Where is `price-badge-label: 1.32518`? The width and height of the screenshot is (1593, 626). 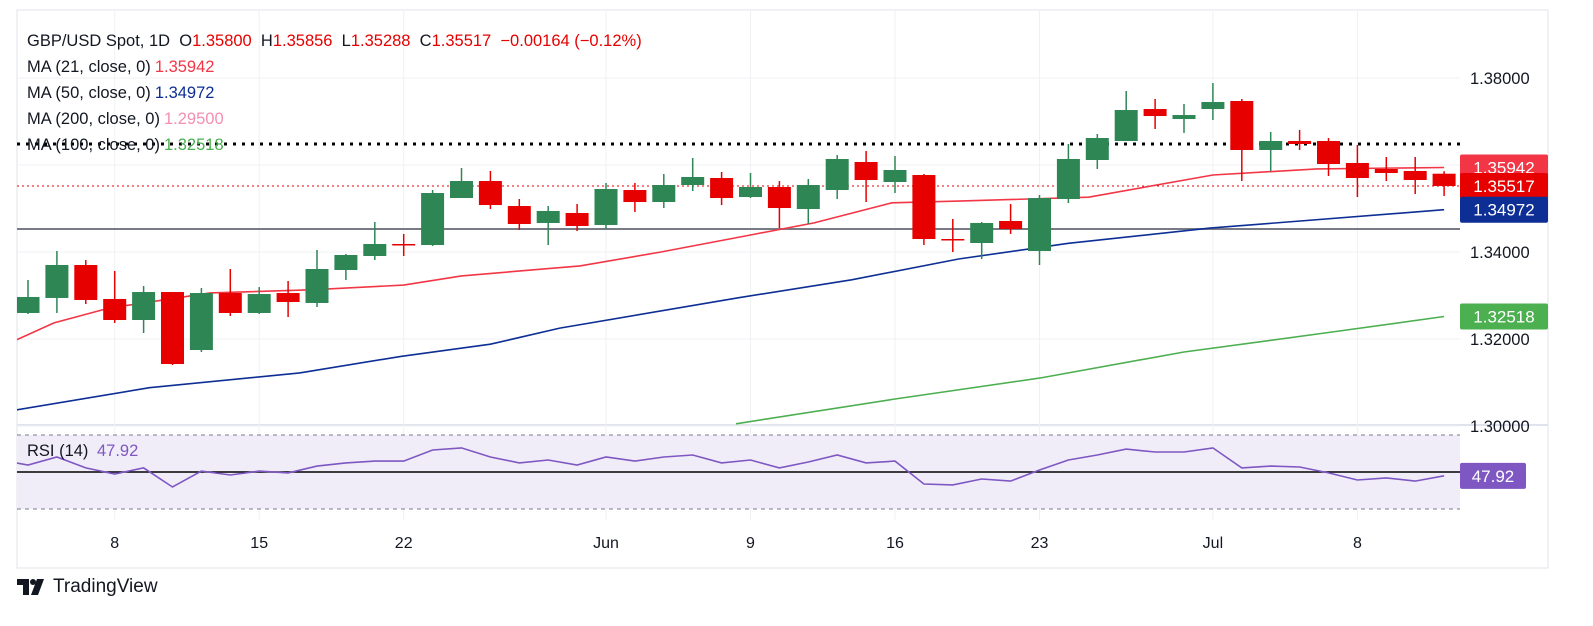 price-badge-label: 1.32518 is located at coordinates (1503, 316).